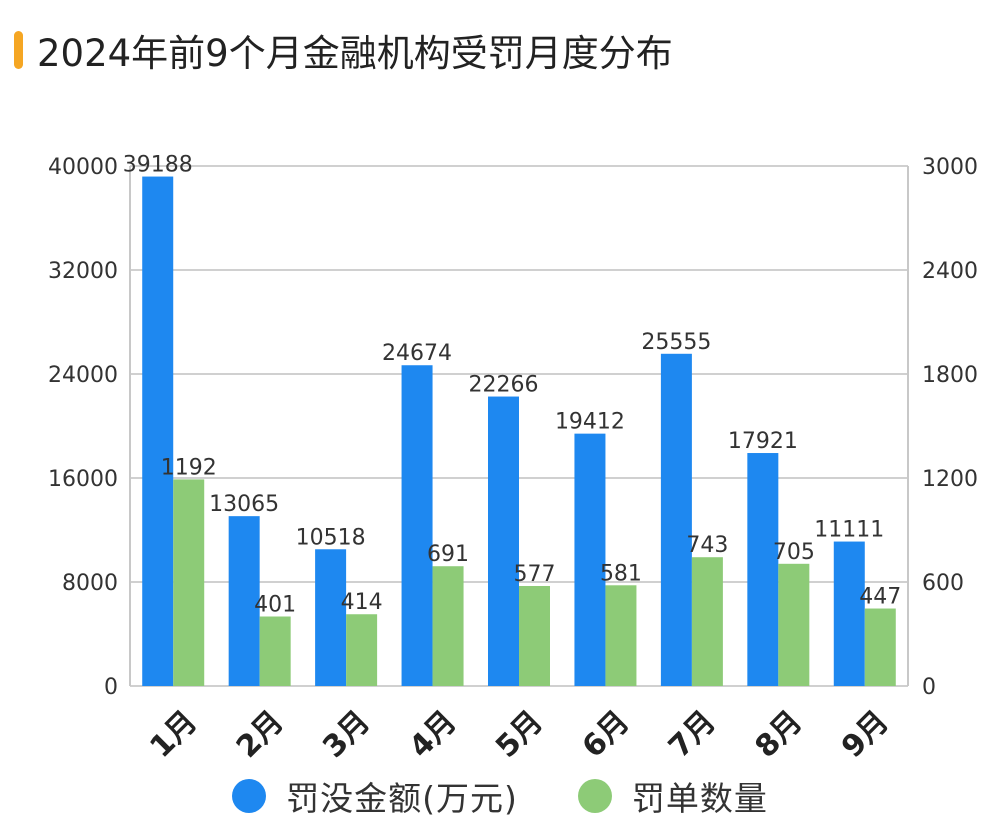 This screenshot has height=829, width=1000. Describe the element at coordinates (18, 50) in the screenshot. I see `title-accent-bar` at that location.